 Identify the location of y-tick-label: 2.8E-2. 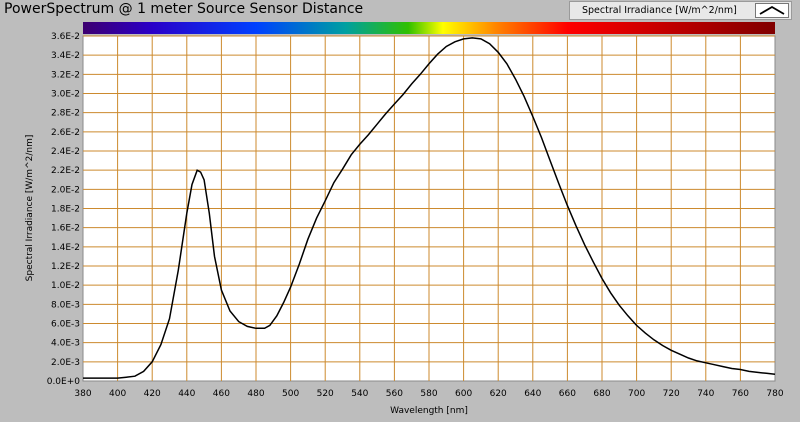
(65, 114).